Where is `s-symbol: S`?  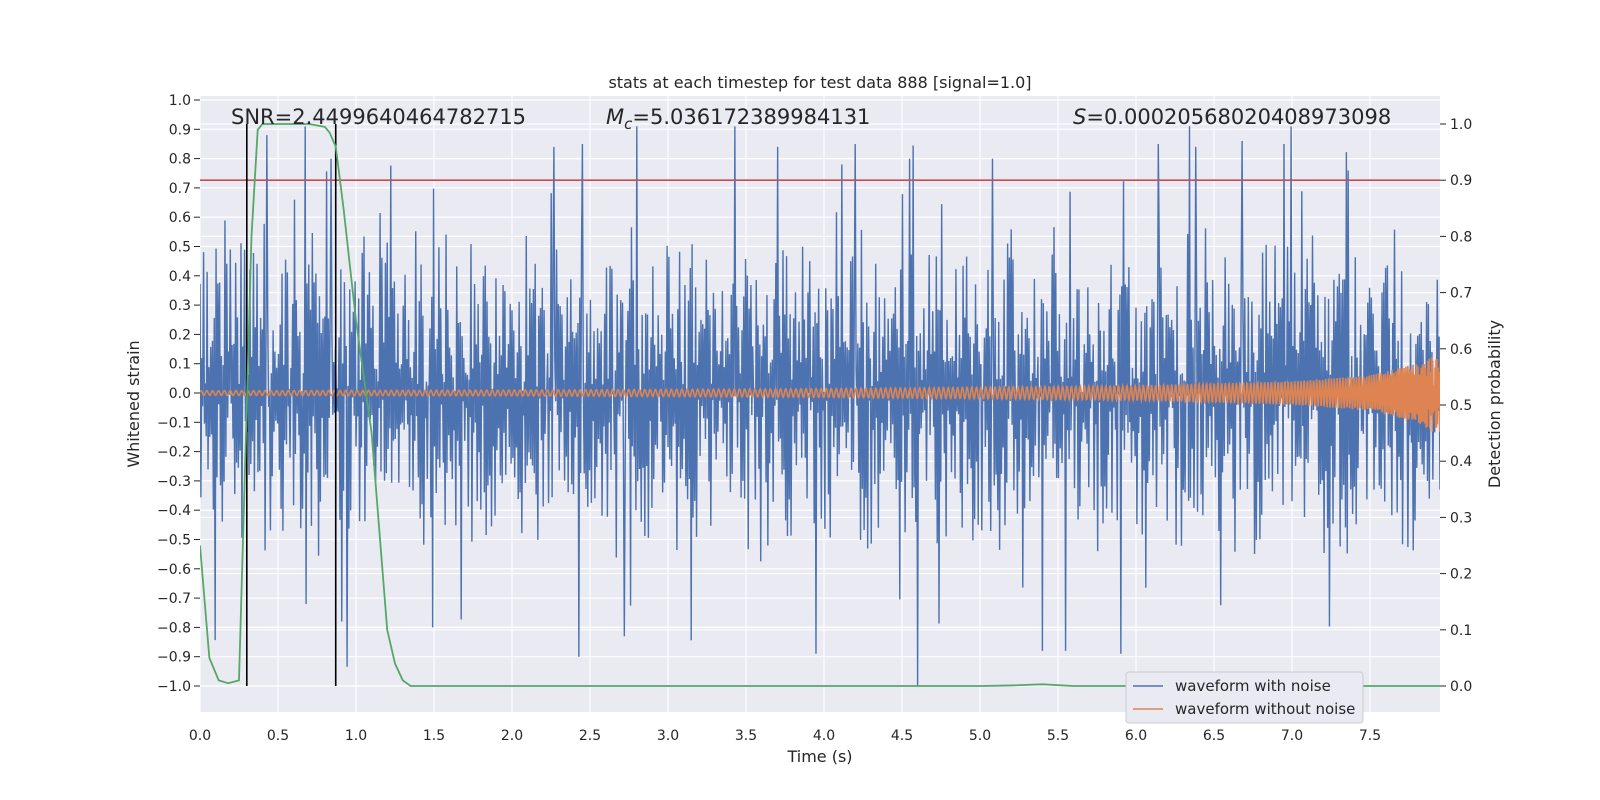
s-symbol: S is located at coordinates (1079, 117).